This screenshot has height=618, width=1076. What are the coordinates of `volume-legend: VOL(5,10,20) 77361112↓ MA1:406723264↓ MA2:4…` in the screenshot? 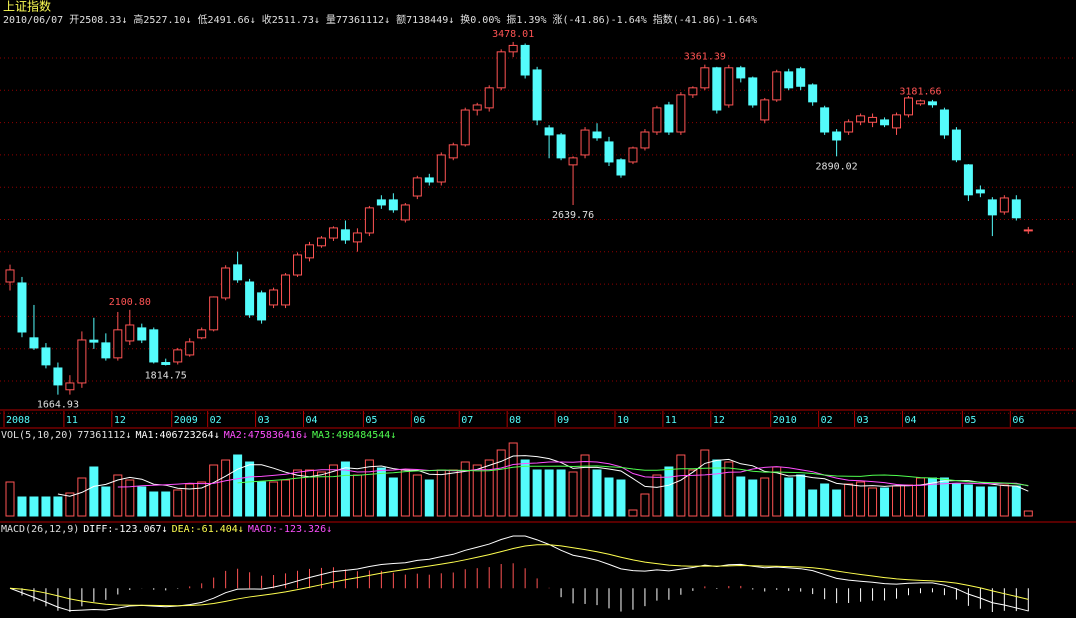 It's located at (198, 435).